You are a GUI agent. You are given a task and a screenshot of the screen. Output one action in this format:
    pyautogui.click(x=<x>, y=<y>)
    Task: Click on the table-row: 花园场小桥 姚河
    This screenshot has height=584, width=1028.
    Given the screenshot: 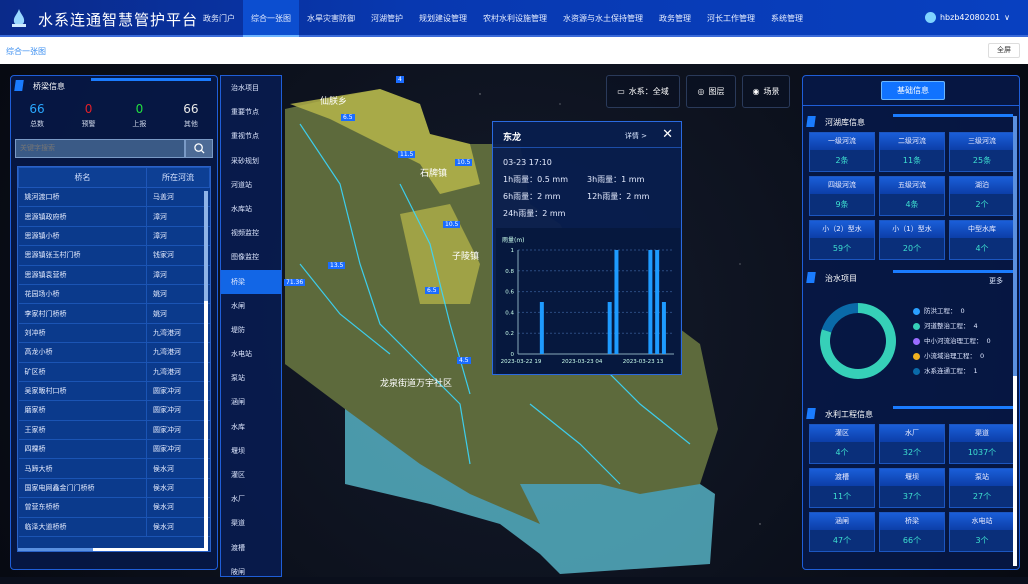 What is the action you would take?
    pyautogui.click(x=114, y=294)
    